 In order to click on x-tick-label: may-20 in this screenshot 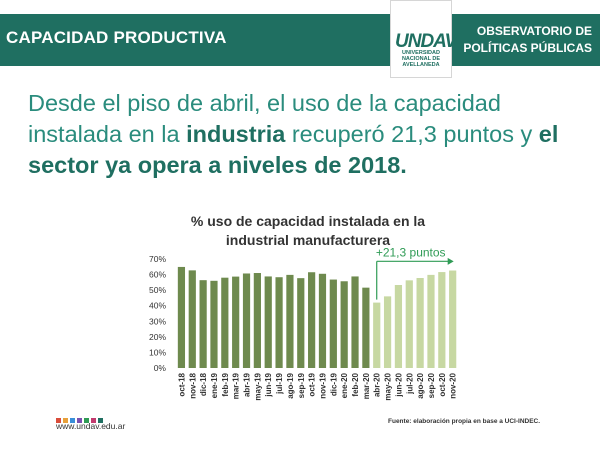, I will do `click(388, 386)`.